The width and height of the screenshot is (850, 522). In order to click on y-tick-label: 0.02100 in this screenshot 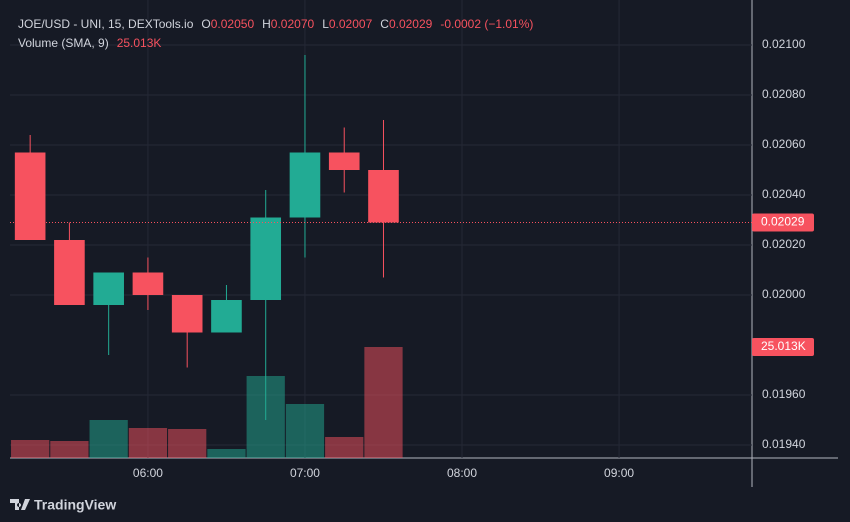, I will do `click(784, 44)`.